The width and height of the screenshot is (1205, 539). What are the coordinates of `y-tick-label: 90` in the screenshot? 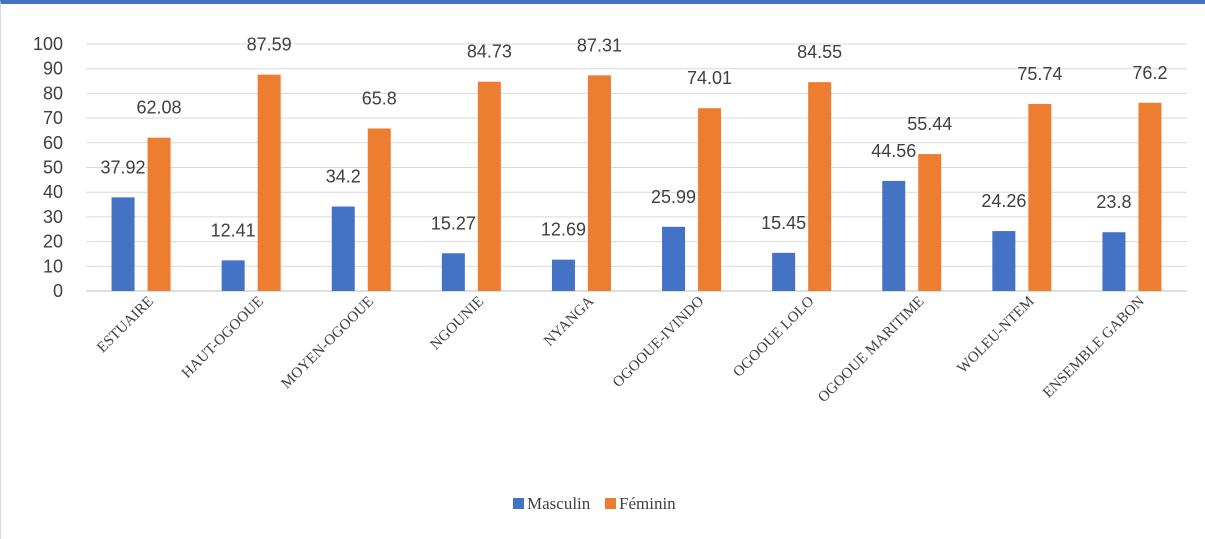 It's located at (53, 69).